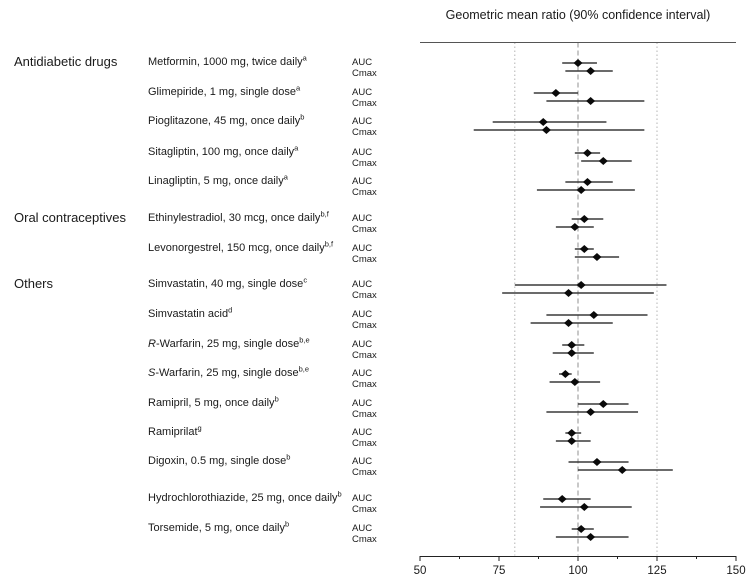  What do you see at coordinates (238, 216) in the screenshot?
I see `drug-label: Ethinylestradiol, 30 mcg, once dailyb,f` at bounding box center [238, 216].